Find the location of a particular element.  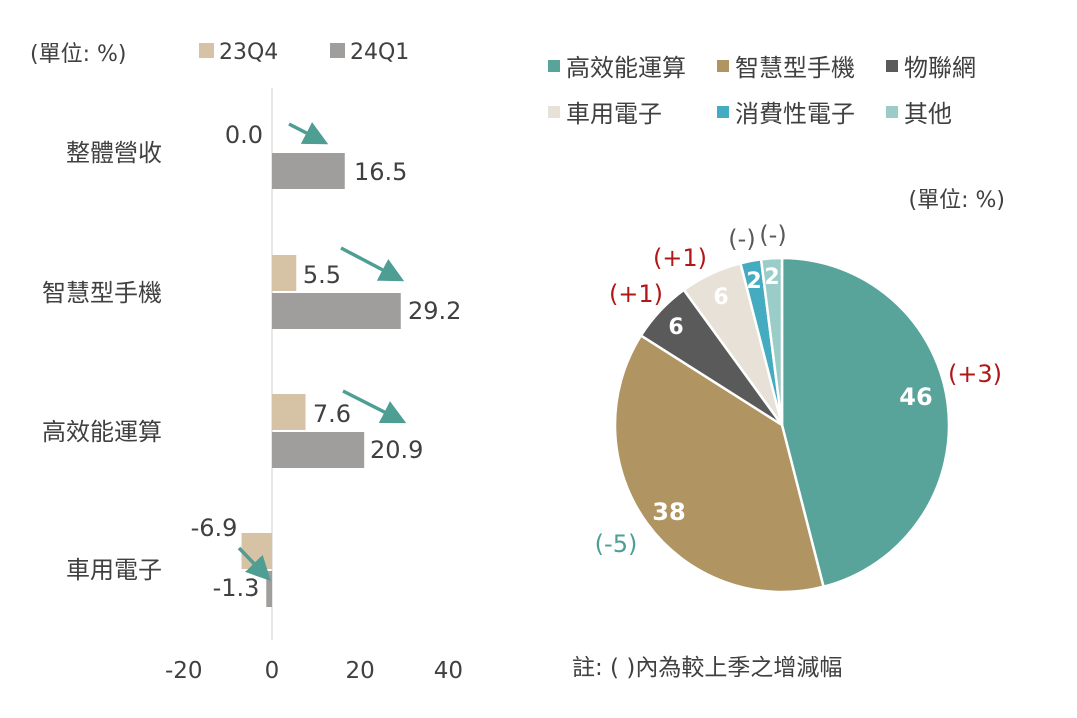

pie-legend-label: 其他 is located at coordinates (928, 114).